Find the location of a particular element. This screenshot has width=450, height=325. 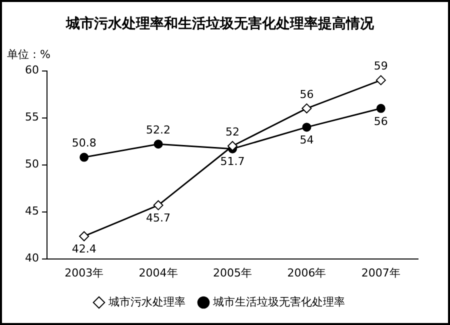

legend-label: 城市生活垃圾无害化处理率 is located at coordinates (278, 301).